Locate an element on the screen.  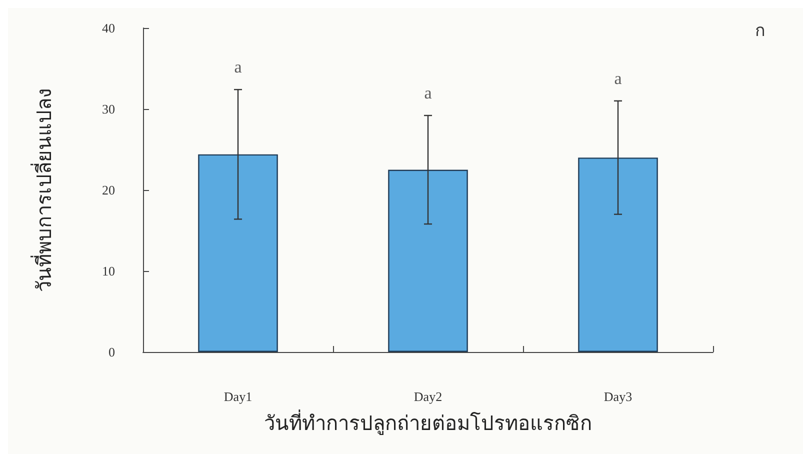
x-axis-title: วันที่ทำการปลูกถ่ายต่อมโปรทอแรกซิก is located at coordinates (428, 422).